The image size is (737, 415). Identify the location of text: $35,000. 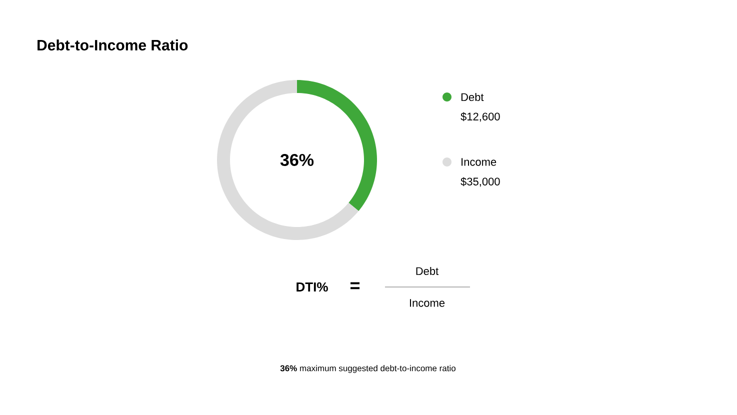
(480, 182).